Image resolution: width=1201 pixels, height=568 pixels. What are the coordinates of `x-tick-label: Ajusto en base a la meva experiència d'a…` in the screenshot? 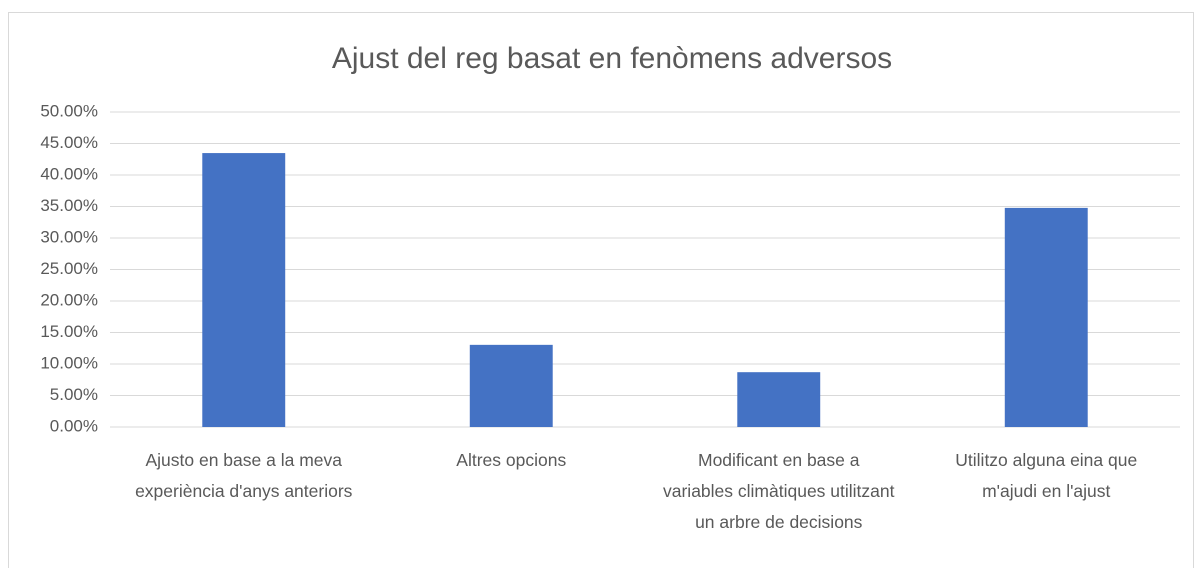 It's located at (244, 475).